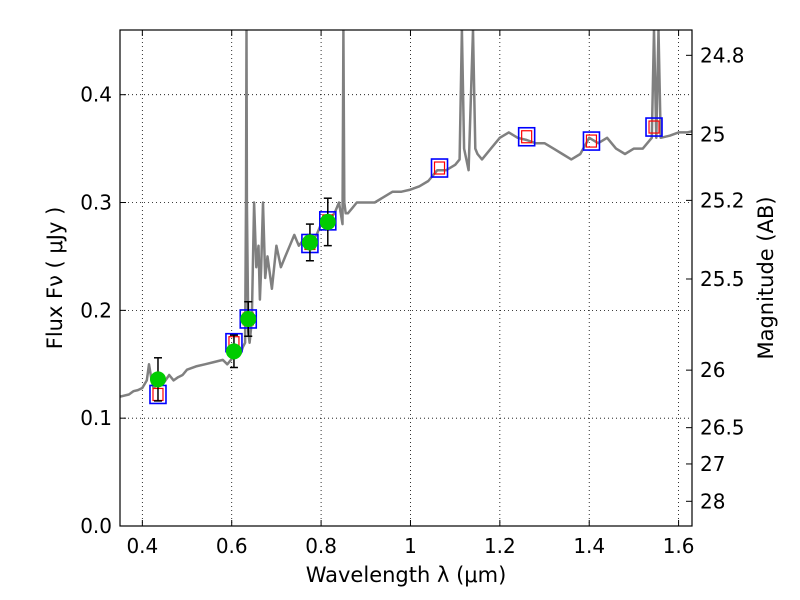  Describe the element at coordinates (766, 277) in the screenshot. I see `right-axis-title: Magnitude (AB)` at that location.